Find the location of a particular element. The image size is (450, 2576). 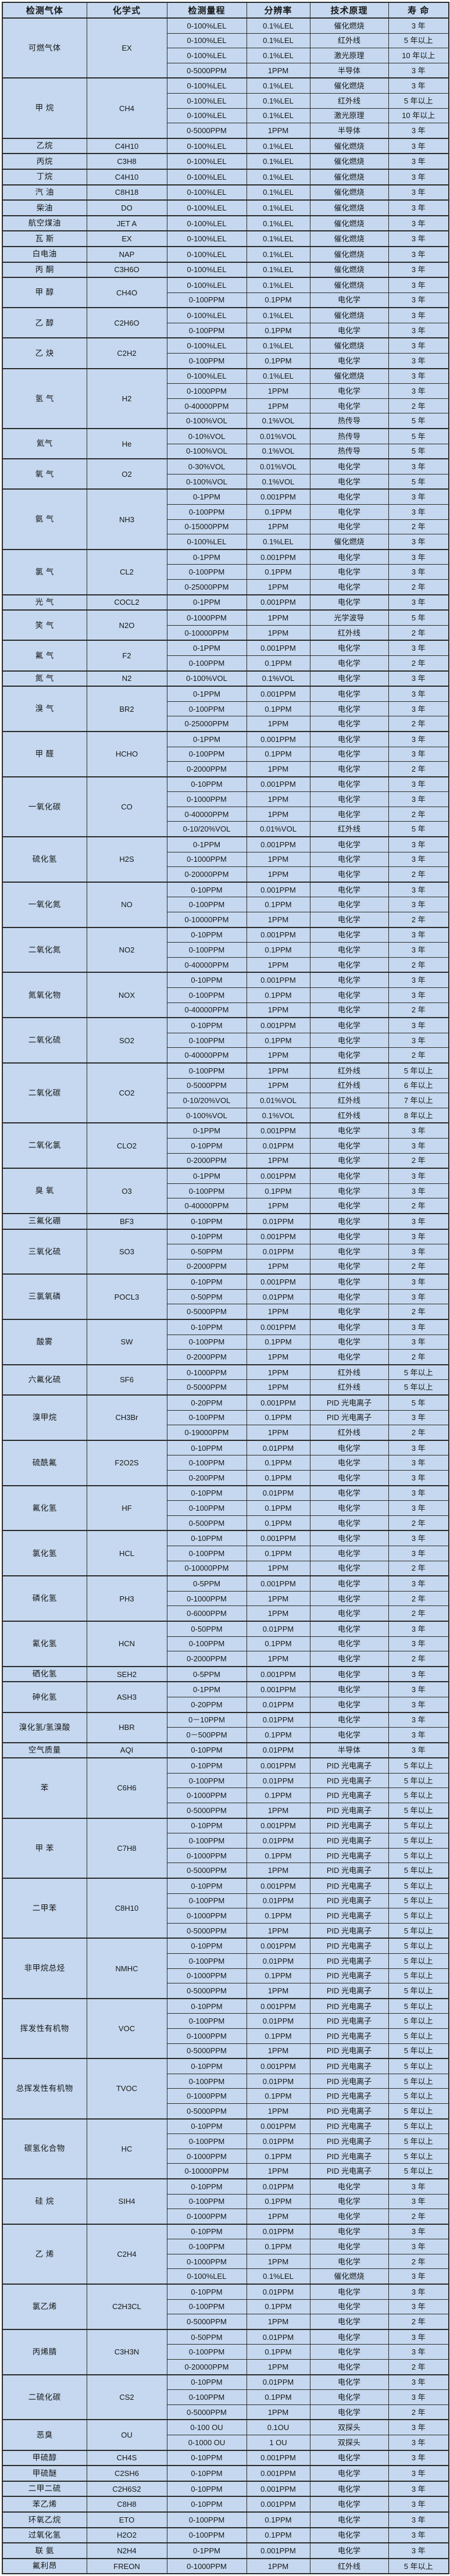

formula-cell: C4H10 is located at coordinates (126, 146).